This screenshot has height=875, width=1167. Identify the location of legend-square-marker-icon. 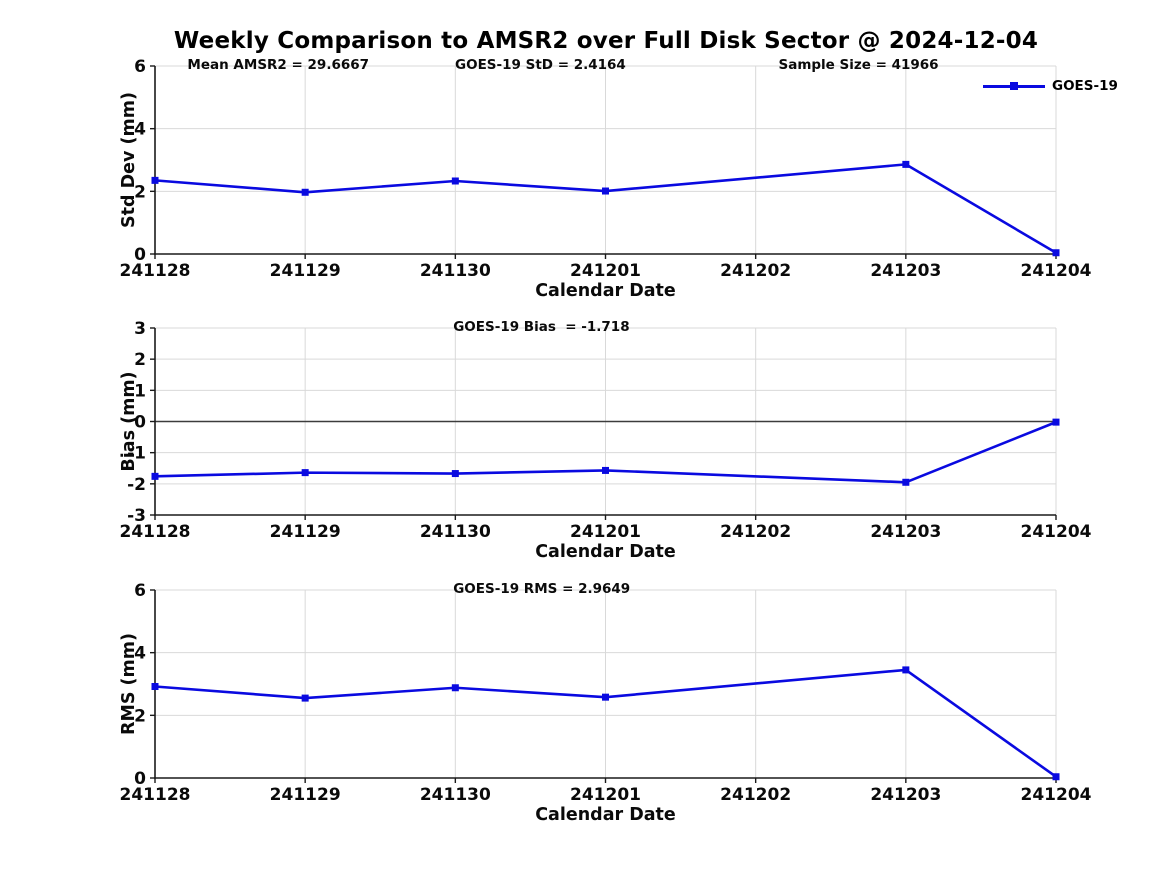
(1014, 86).